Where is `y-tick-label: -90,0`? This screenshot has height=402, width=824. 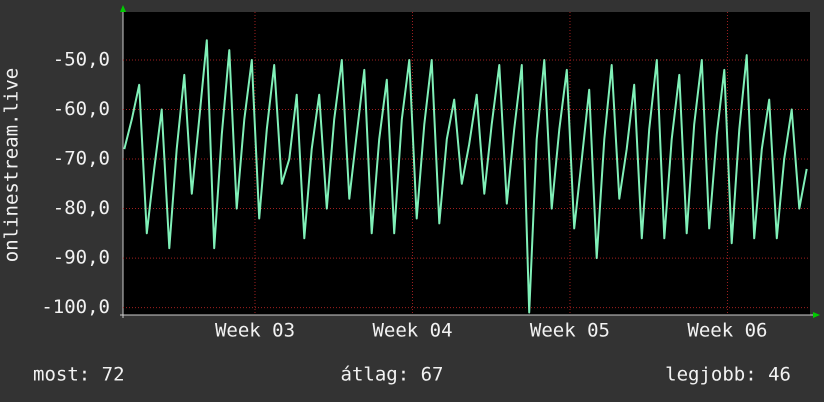 y-tick-label: -90,0 is located at coordinates (81, 258).